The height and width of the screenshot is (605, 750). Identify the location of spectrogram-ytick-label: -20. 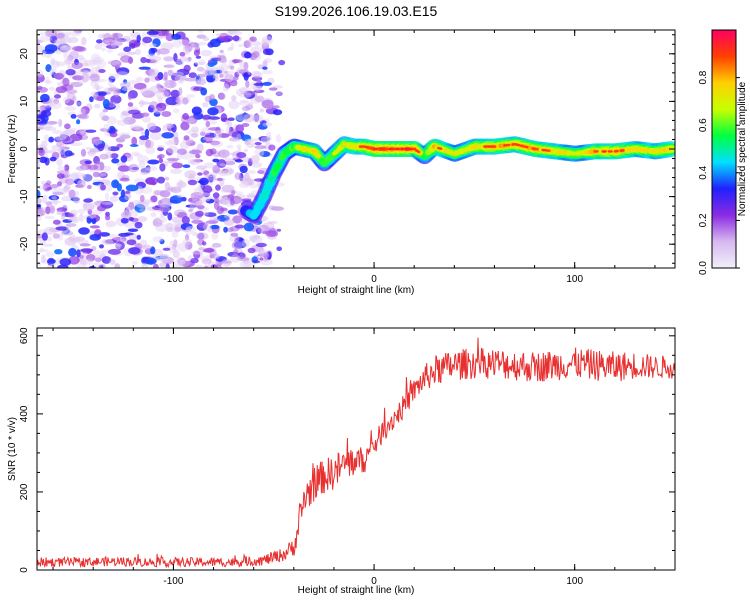
(24, 244).